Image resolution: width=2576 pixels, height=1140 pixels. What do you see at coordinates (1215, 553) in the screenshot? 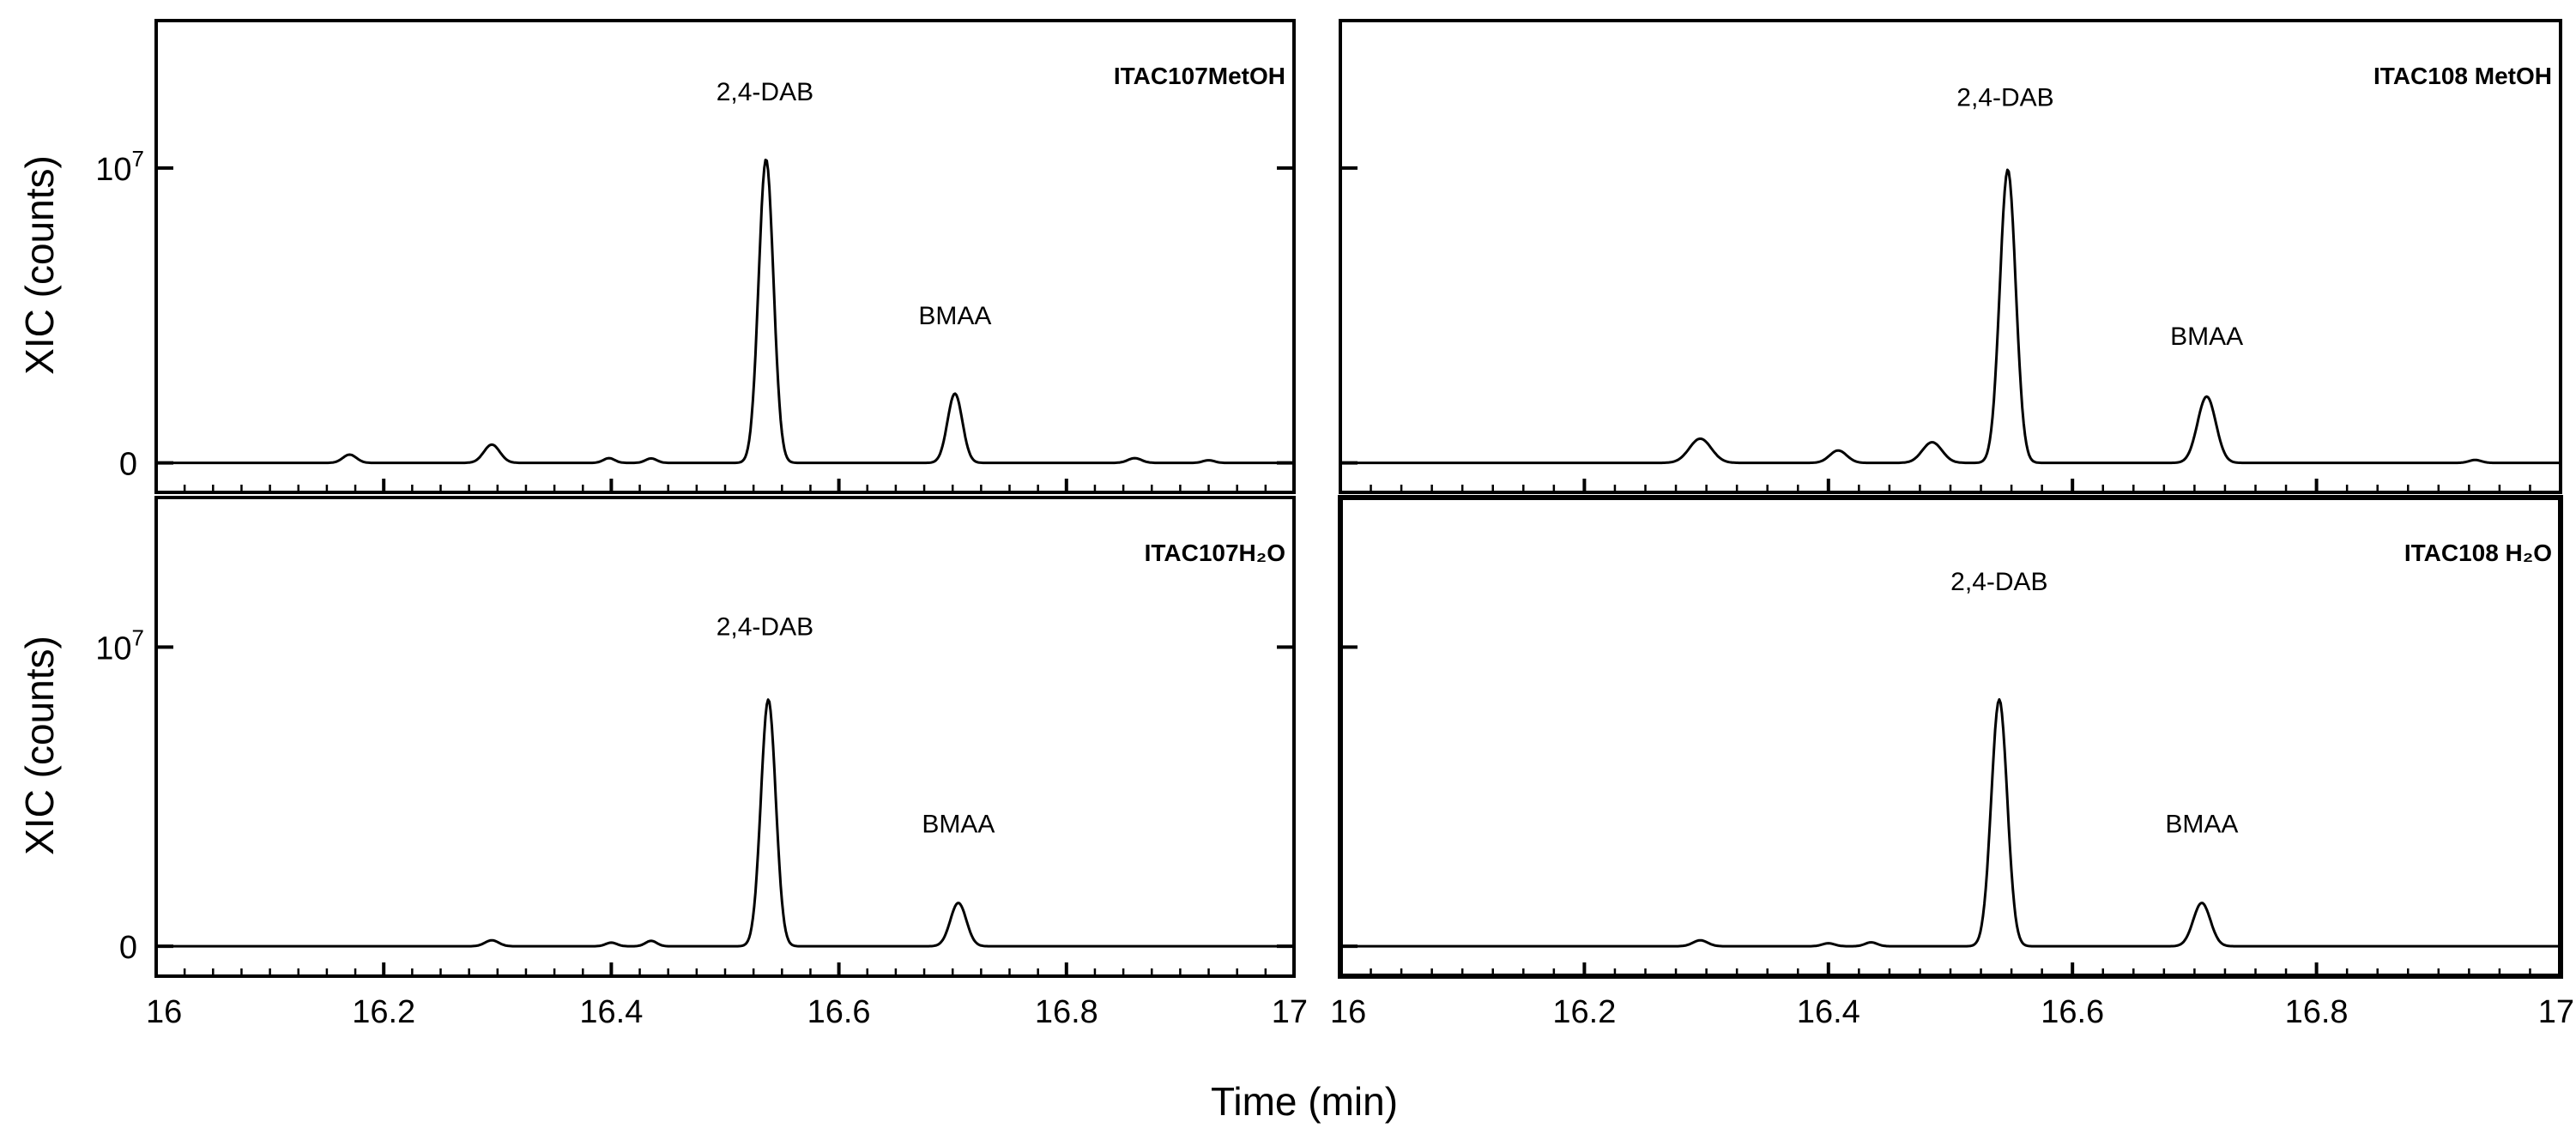
I see `panel-title: ITAC107H₂O` at bounding box center [1215, 553].